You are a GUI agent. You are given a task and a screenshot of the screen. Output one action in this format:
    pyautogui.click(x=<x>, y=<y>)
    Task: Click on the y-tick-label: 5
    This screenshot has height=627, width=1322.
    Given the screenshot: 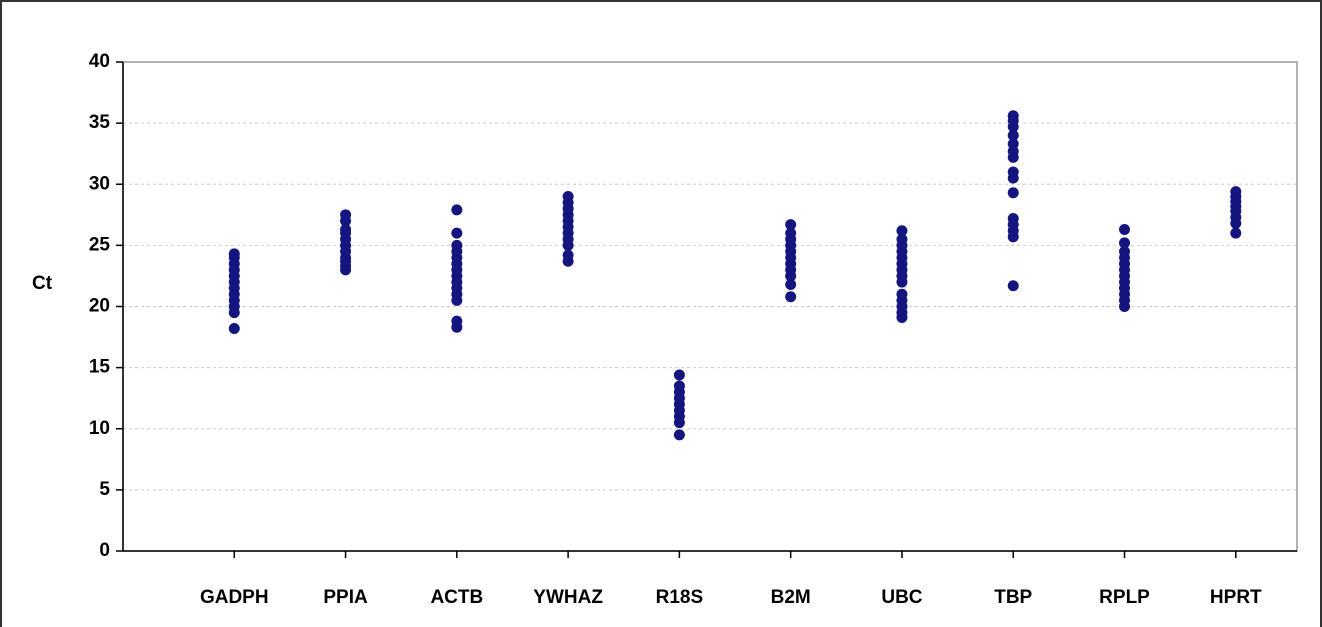 What is the action you would take?
    pyautogui.click(x=104, y=489)
    